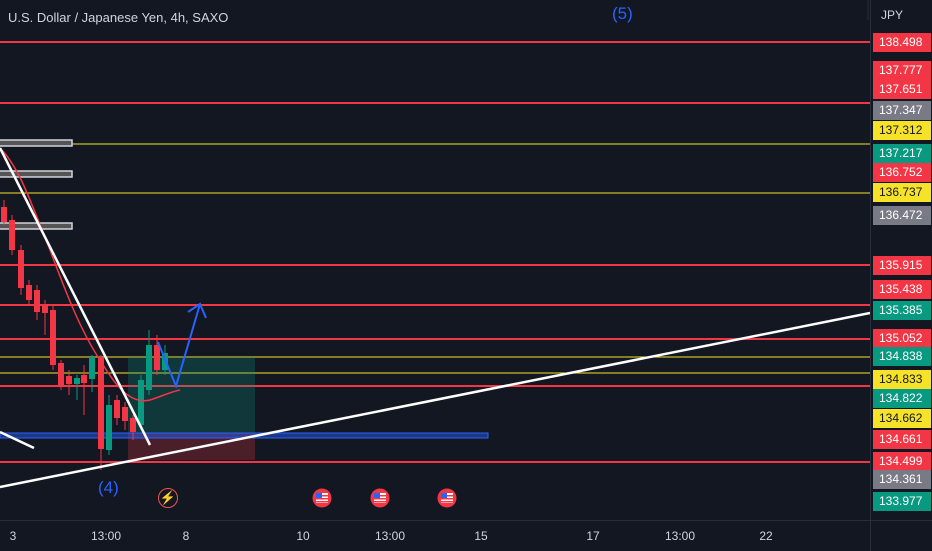 The height and width of the screenshot is (551, 932). I want to click on price-label: 135.438, so click(902, 289).